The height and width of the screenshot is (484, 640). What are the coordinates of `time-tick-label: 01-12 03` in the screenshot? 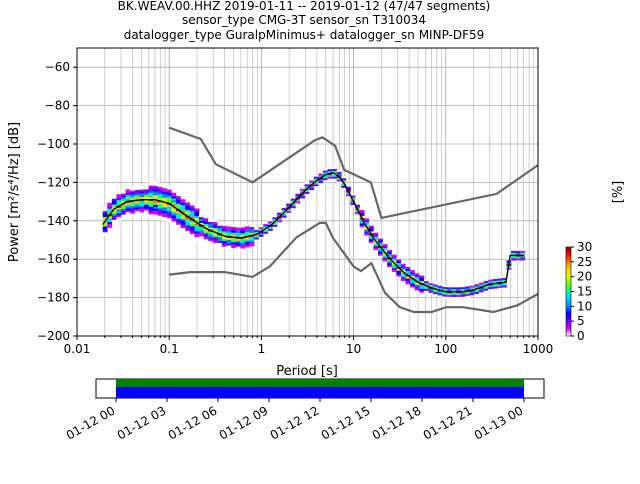 It's located at (142, 422).